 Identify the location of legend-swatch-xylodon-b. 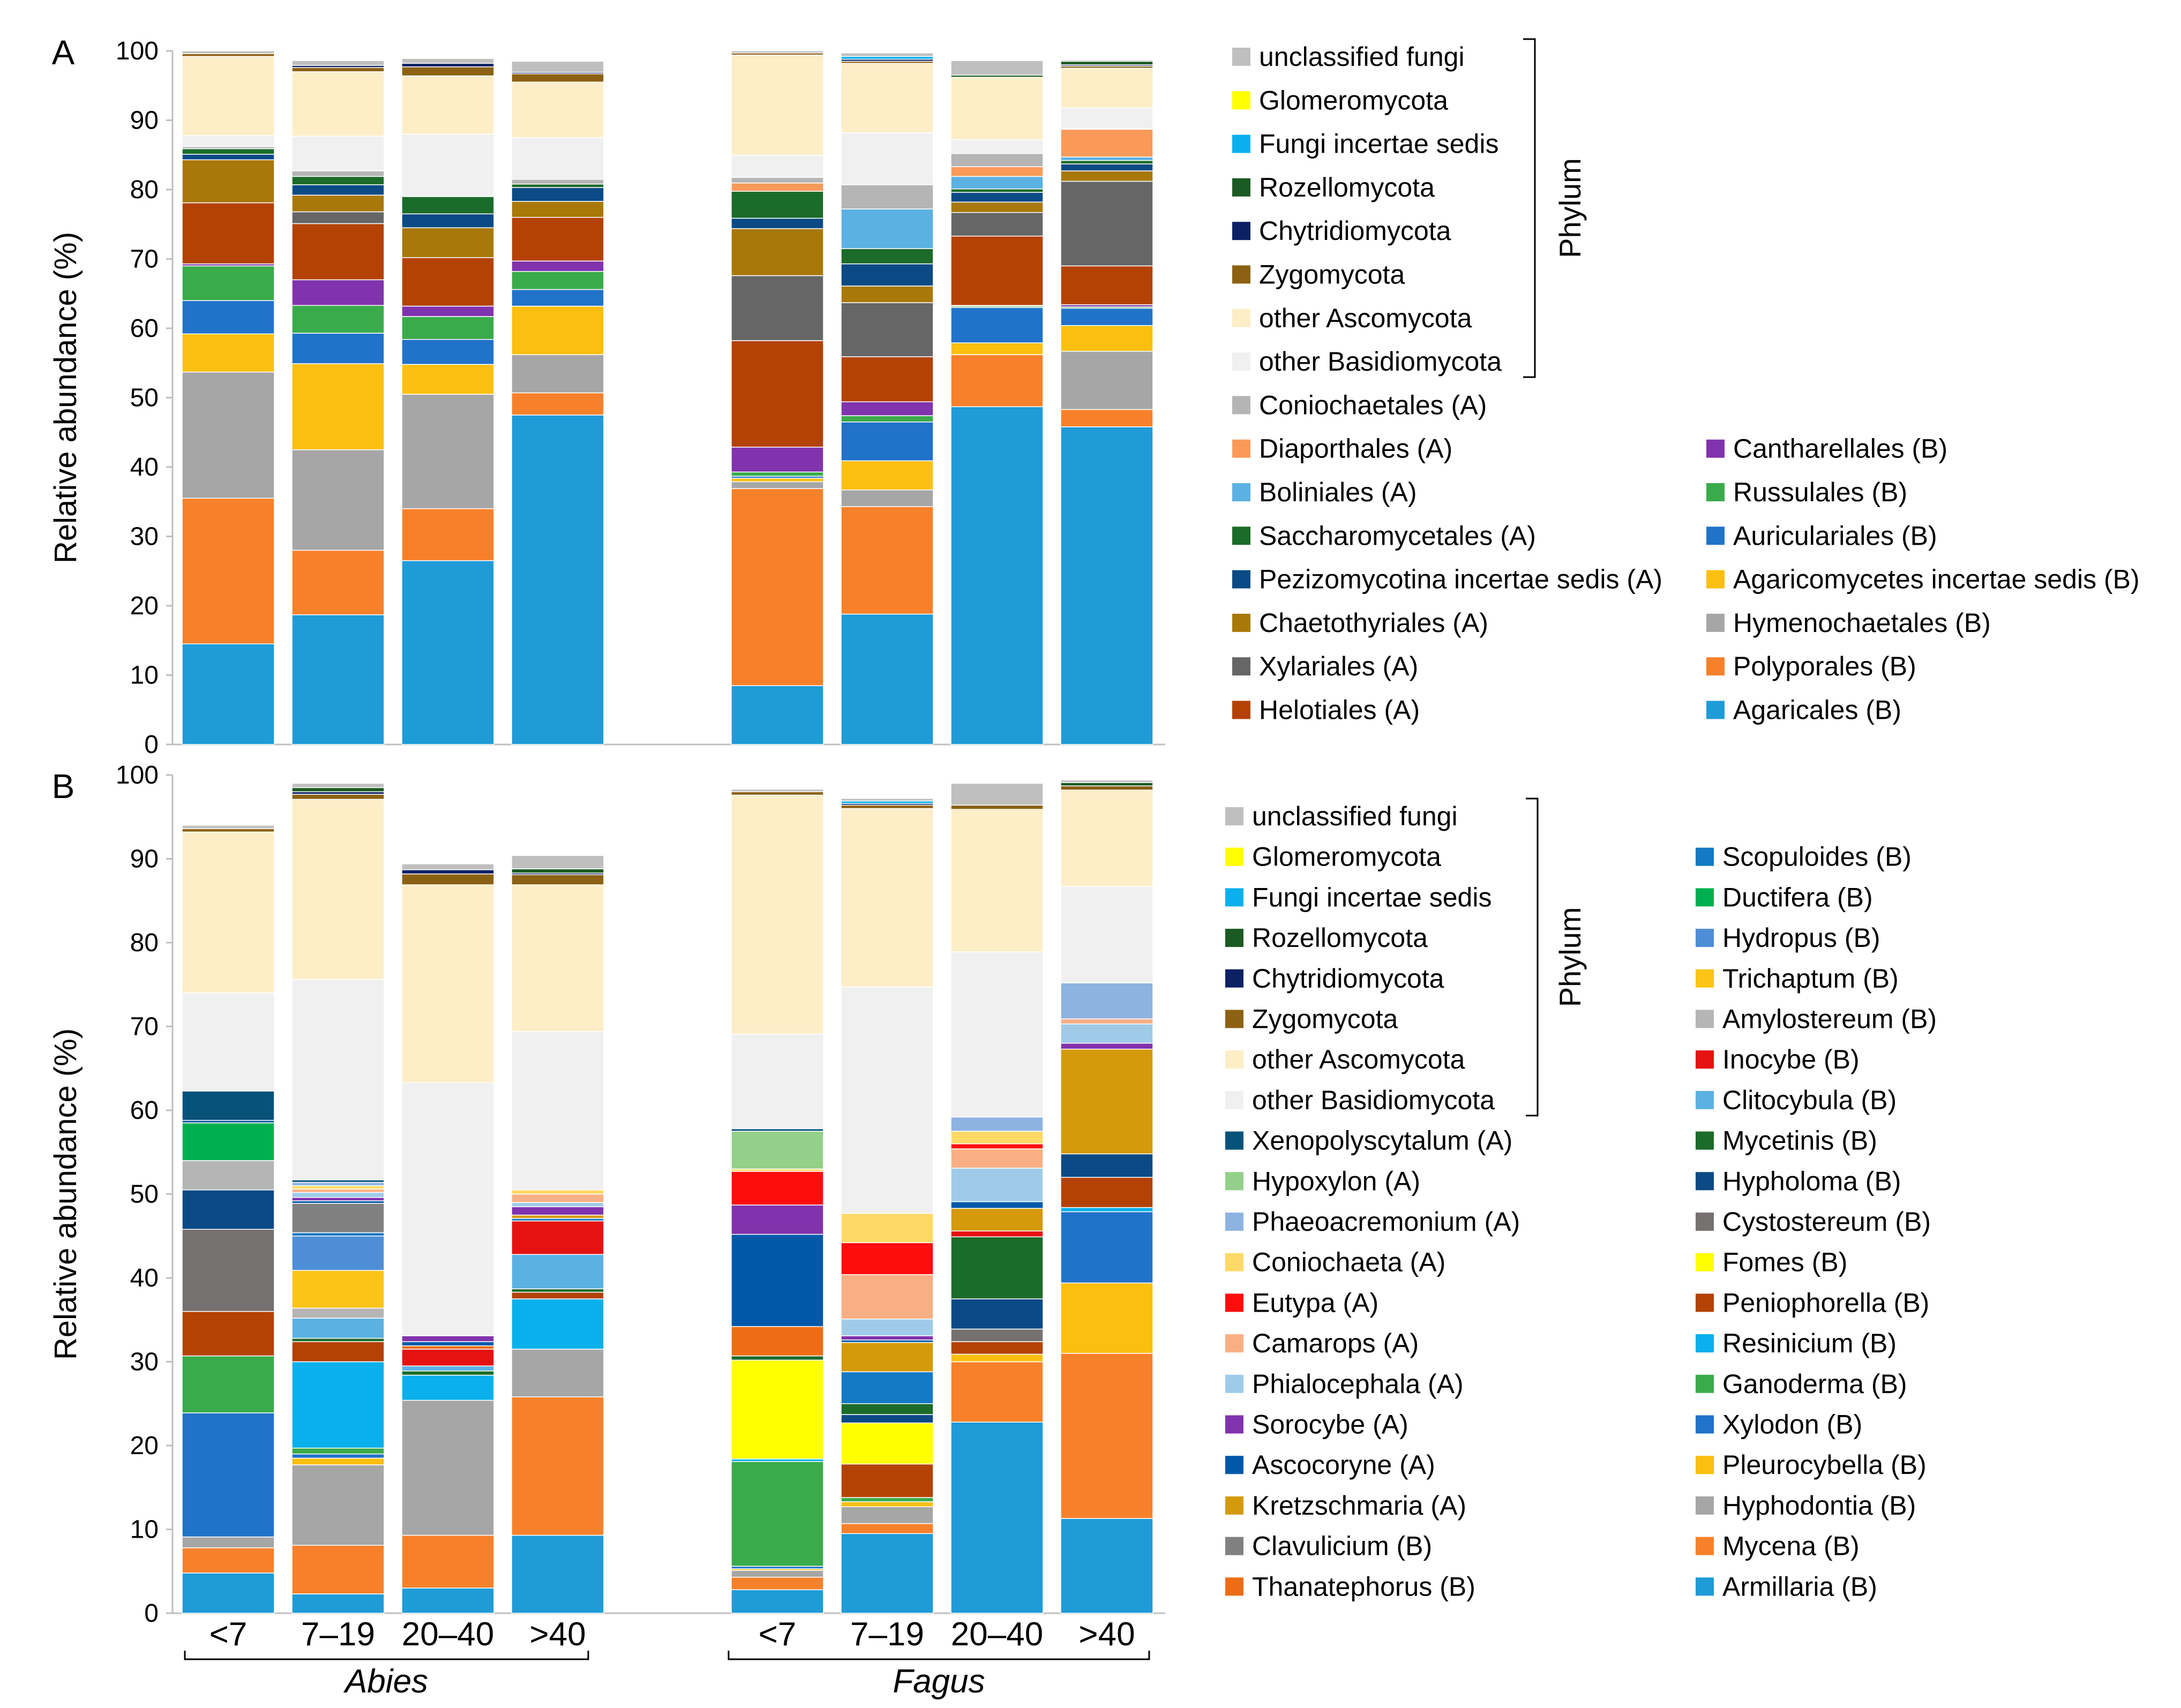
(1705, 1424).